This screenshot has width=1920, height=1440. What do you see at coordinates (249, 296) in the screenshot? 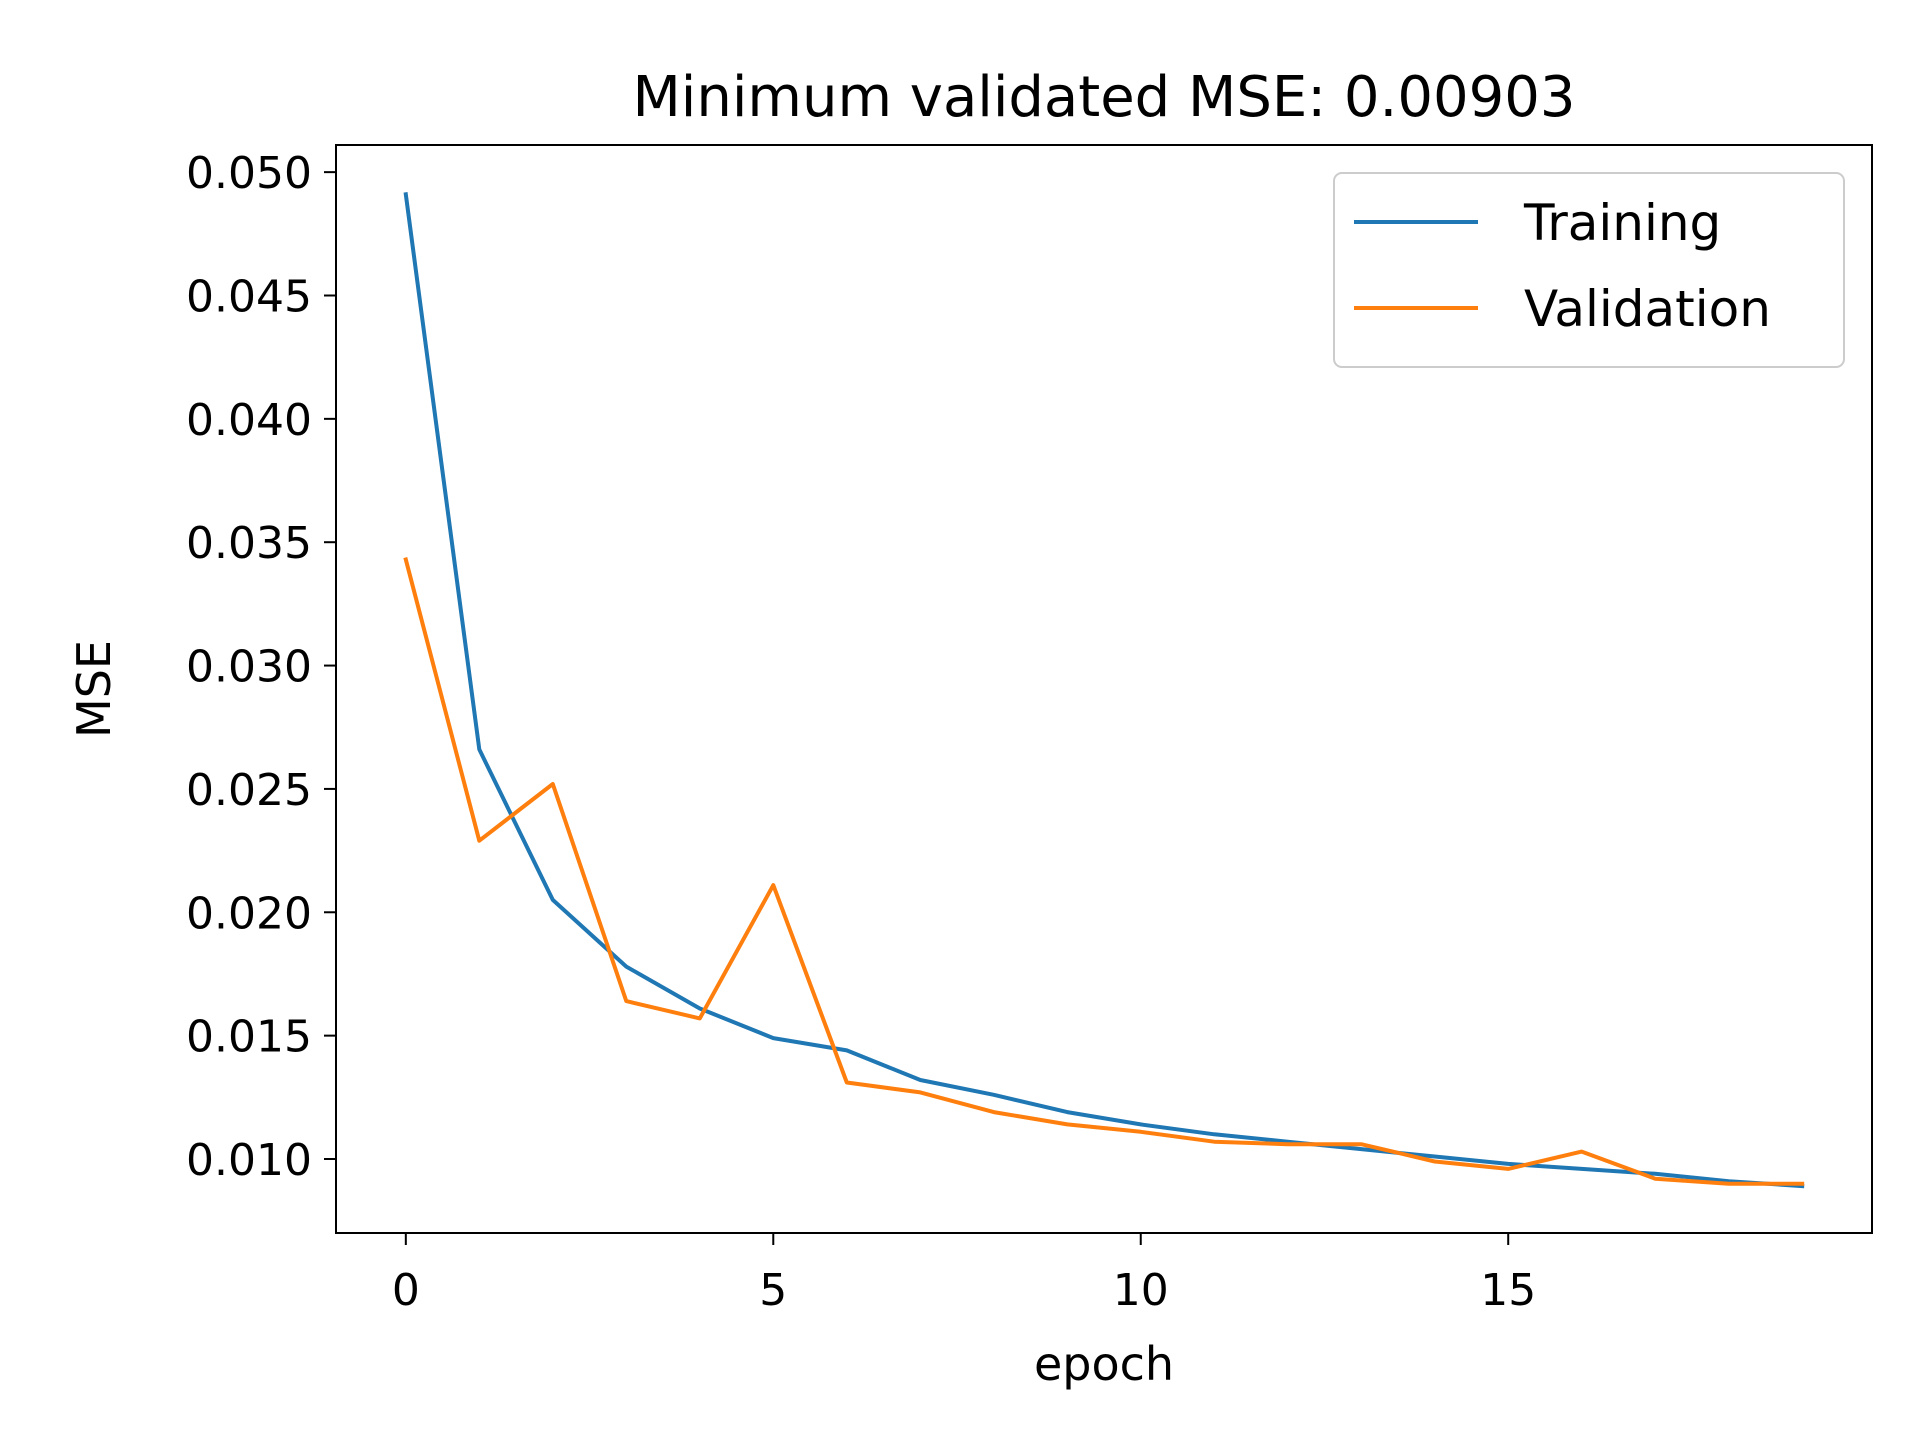
I see `y-tick-label: 0.045` at bounding box center [249, 296].